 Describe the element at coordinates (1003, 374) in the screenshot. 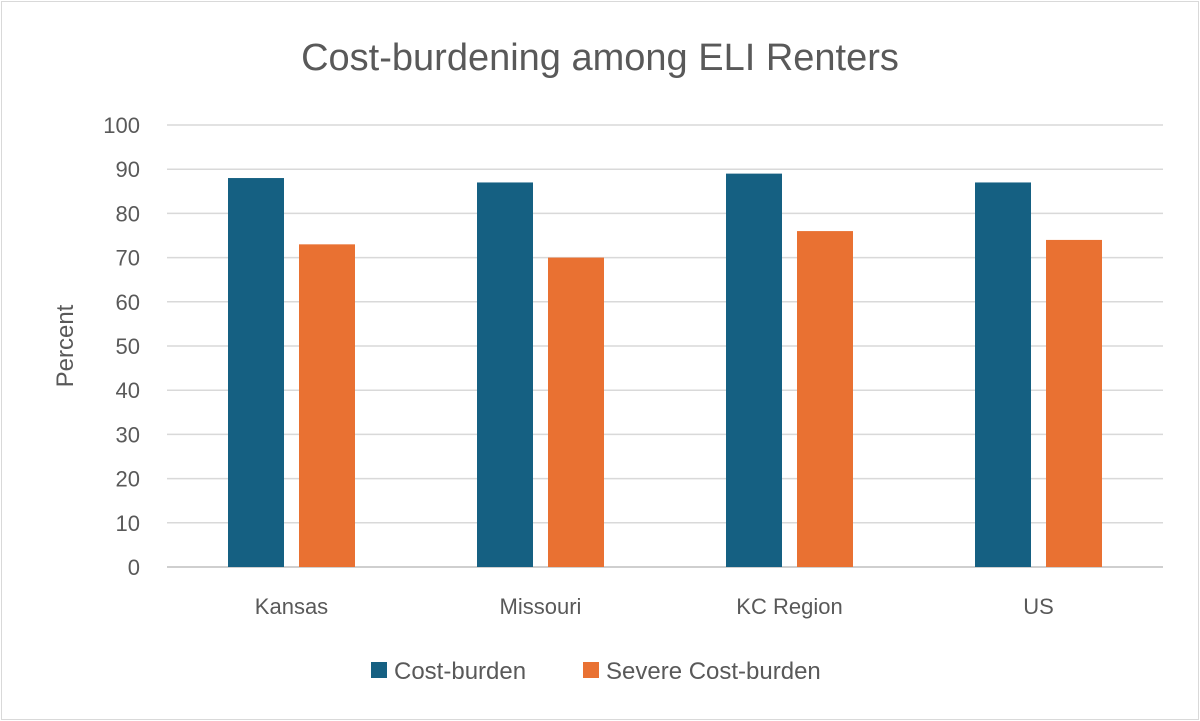

I see `bar-cost-burden-us` at that location.